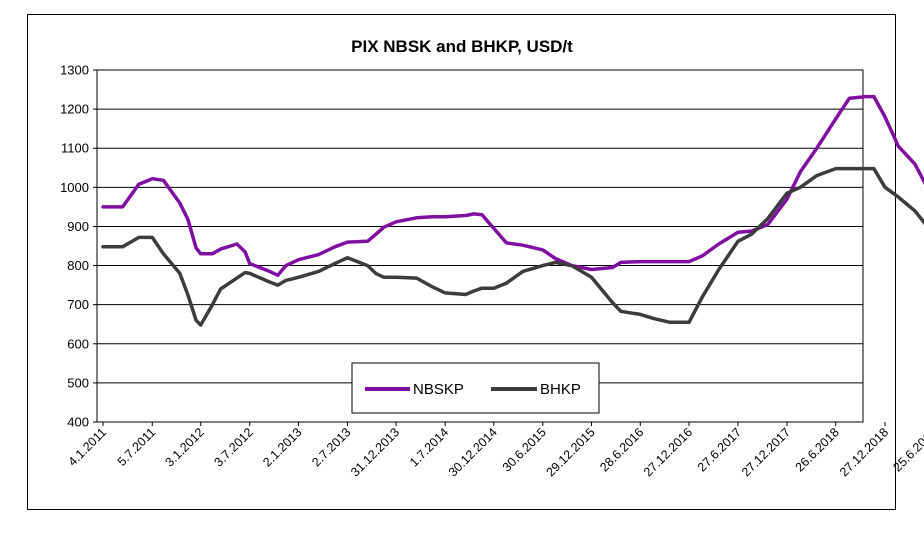  What do you see at coordinates (462, 46) in the screenshot?
I see `chart-title: PIX NBSK and BHKP, USD/t` at bounding box center [462, 46].